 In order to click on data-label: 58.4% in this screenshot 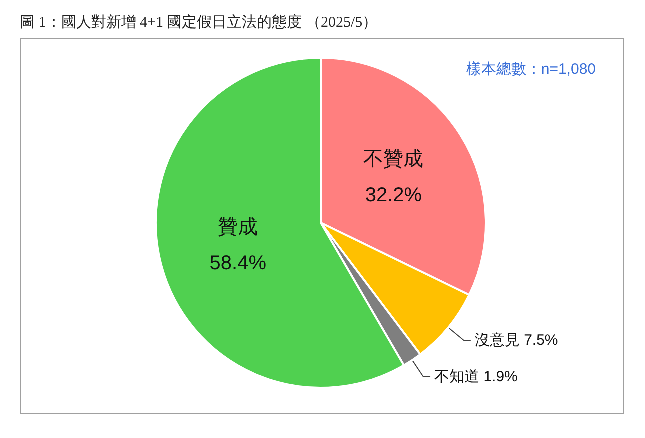, I will do `click(238, 263)`.